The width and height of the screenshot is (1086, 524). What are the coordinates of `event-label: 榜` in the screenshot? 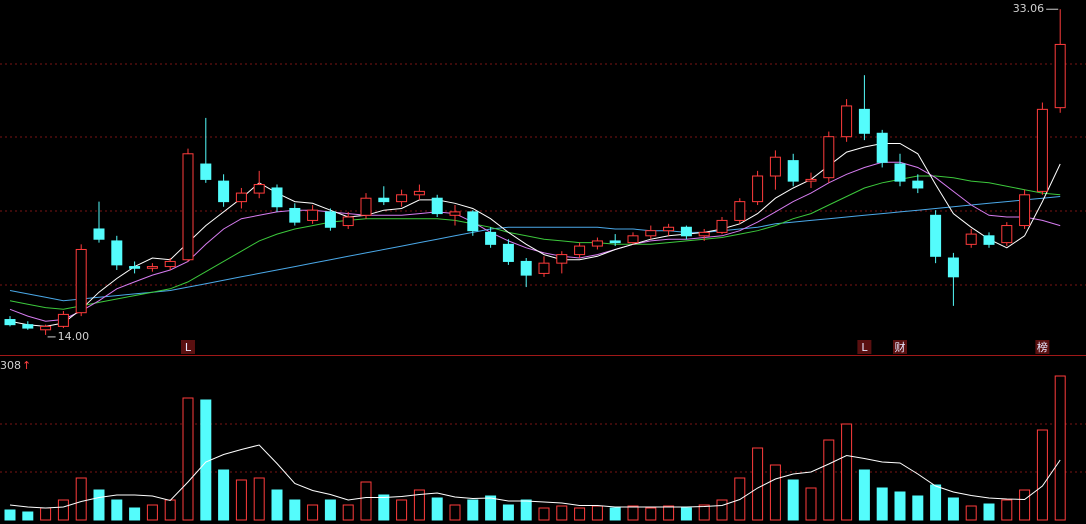 It's located at (1042, 347).